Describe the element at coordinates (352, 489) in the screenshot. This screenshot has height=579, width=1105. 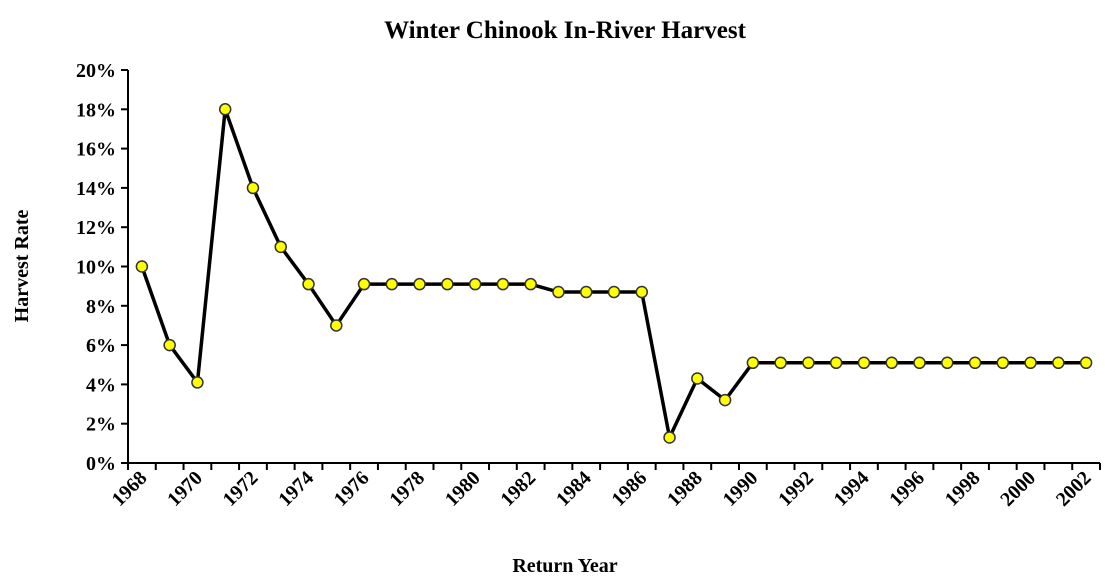
I see `x-tick-label: 1976` at that location.